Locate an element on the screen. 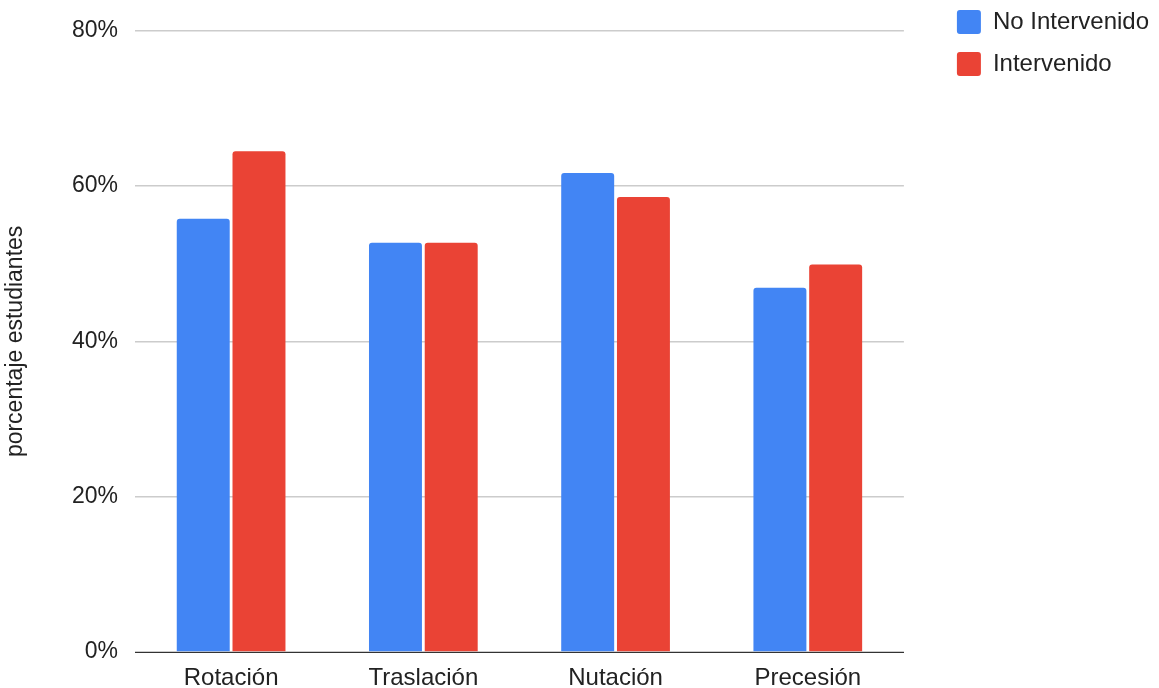 The width and height of the screenshot is (1159, 688). y-tick-label: 20% is located at coordinates (94, 495).